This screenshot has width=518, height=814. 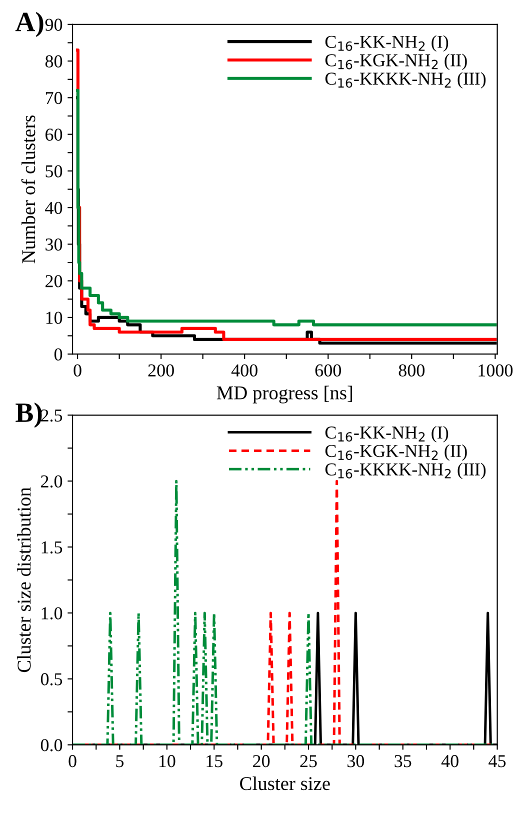 I want to click on y-tick-label: 40, so click(x=53, y=208).